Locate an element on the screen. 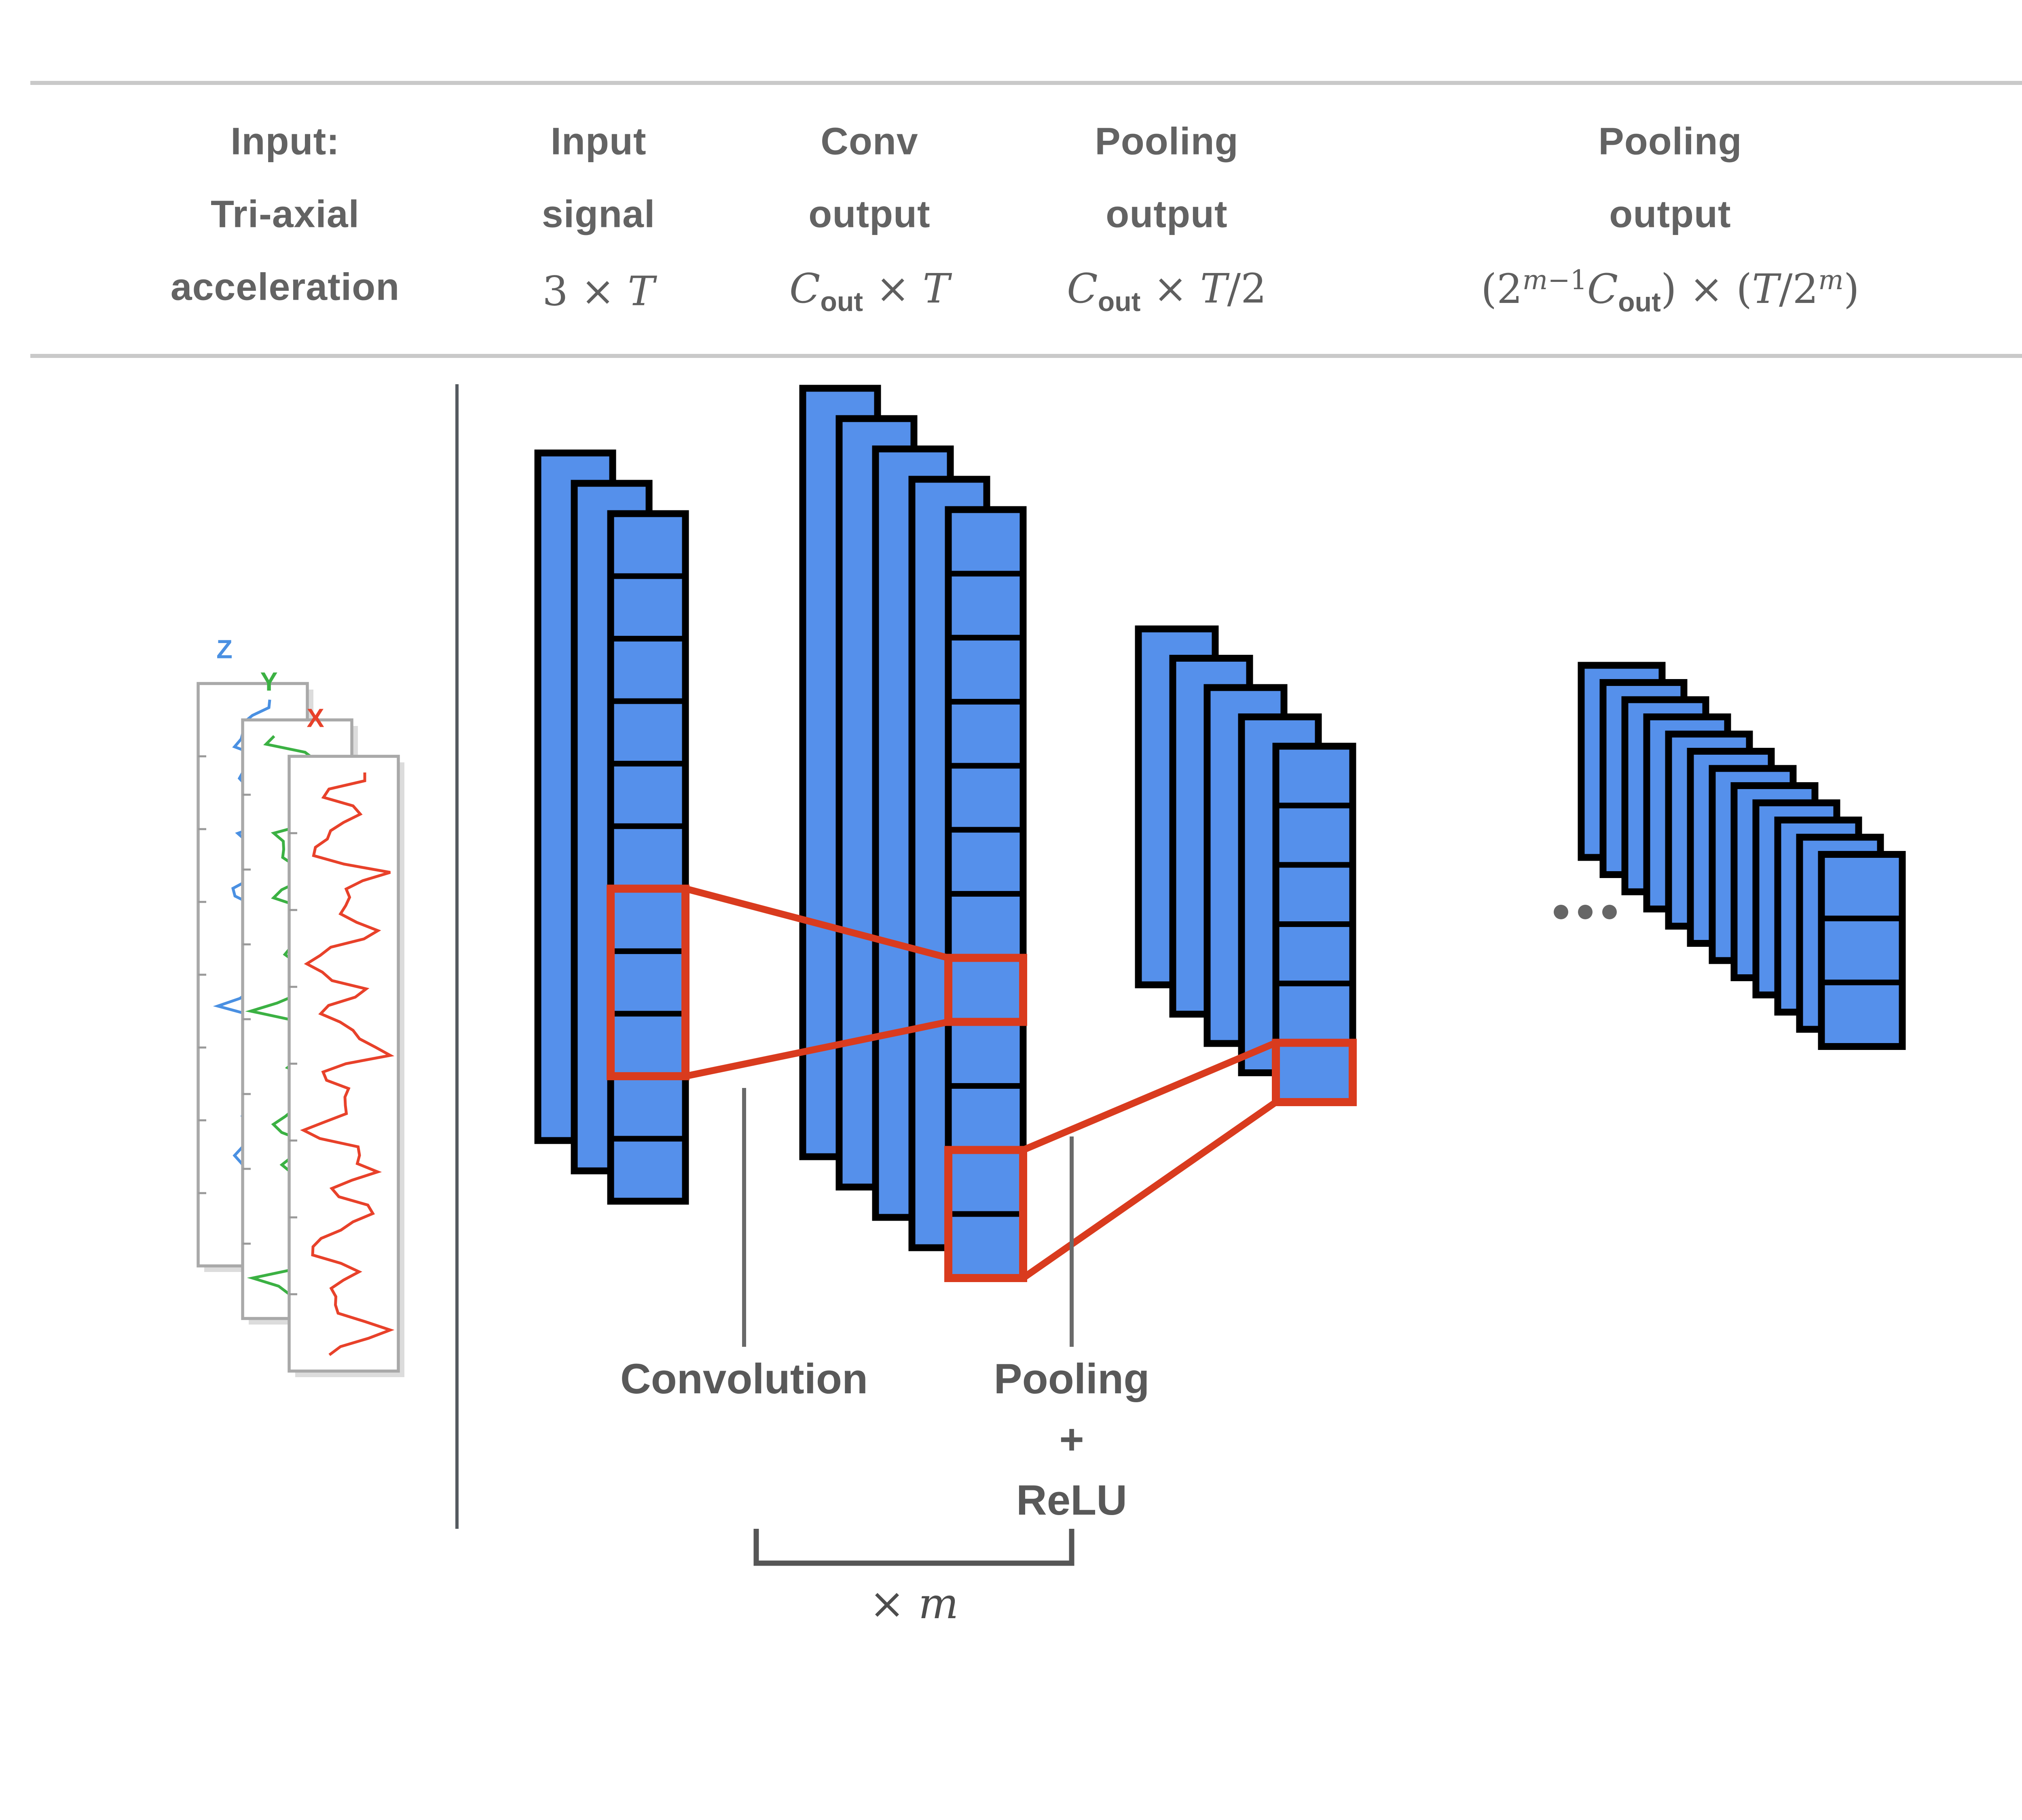  header-input-signal-line2: signal is located at coordinates (598, 214).